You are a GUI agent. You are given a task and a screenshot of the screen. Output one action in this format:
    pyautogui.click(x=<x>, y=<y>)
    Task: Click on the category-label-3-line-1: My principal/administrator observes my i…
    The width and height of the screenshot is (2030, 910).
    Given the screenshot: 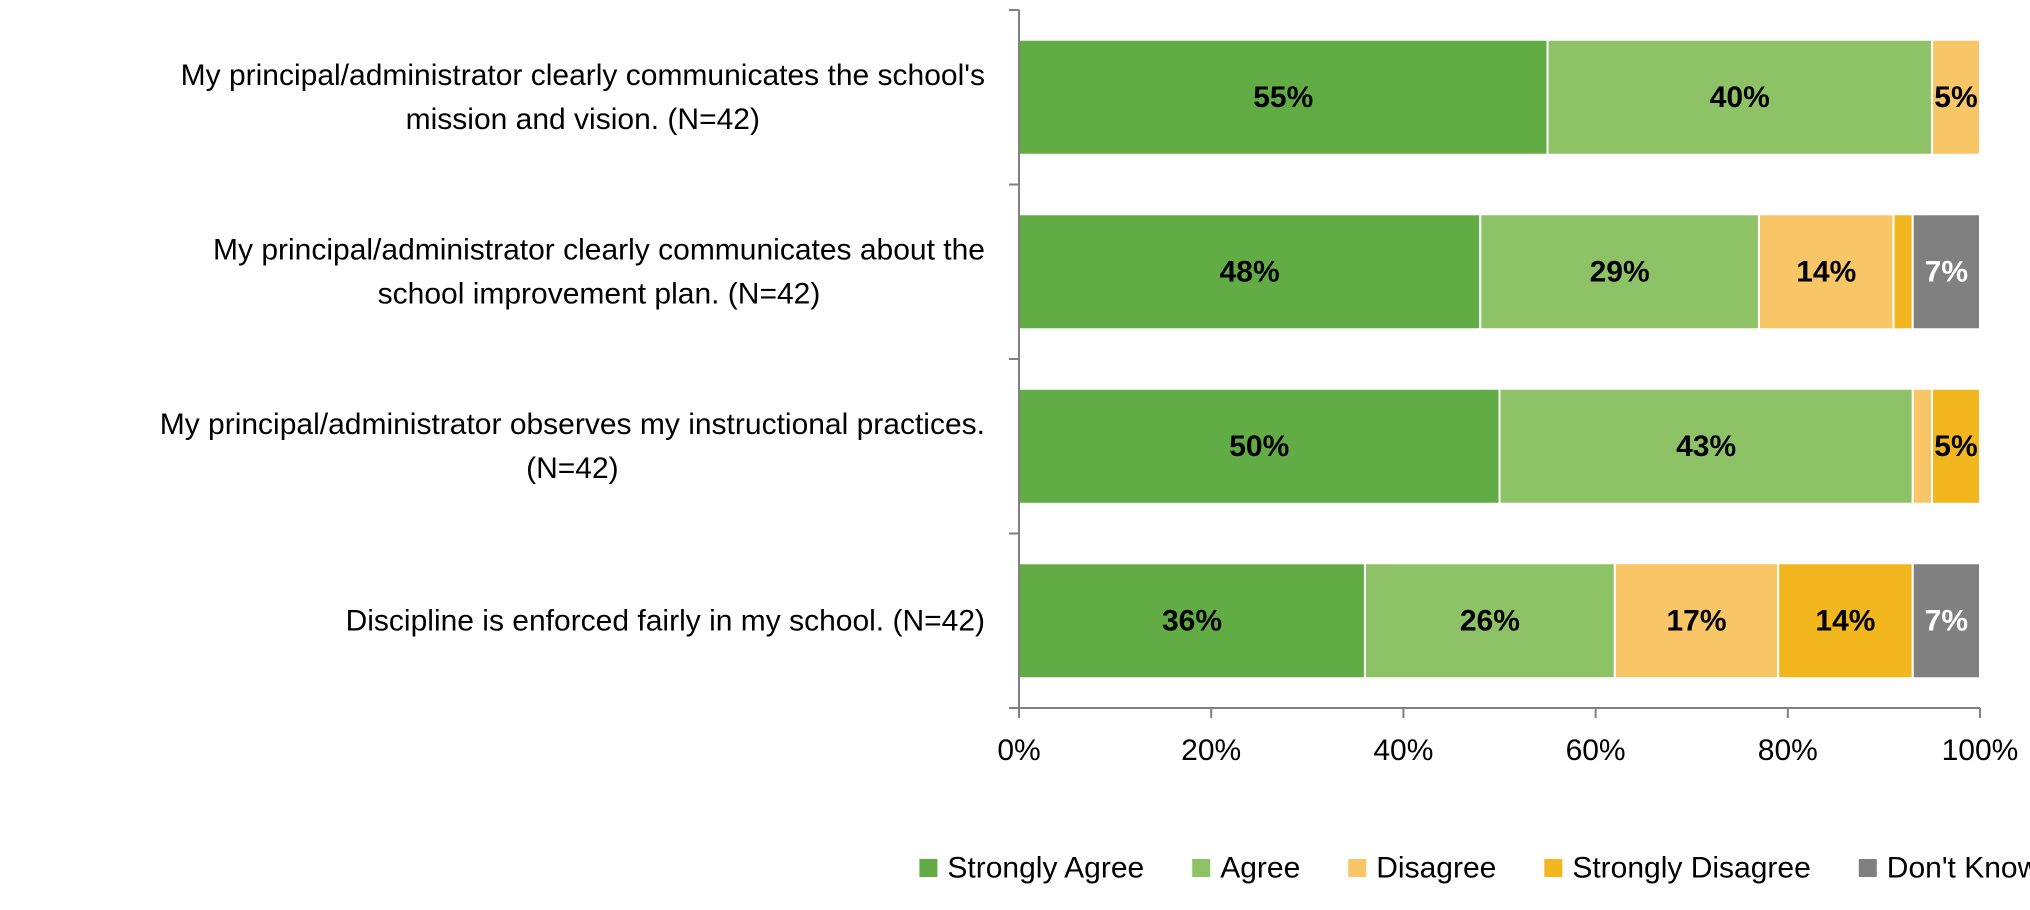 What is the action you would take?
    pyautogui.click(x=572, y=424)
    